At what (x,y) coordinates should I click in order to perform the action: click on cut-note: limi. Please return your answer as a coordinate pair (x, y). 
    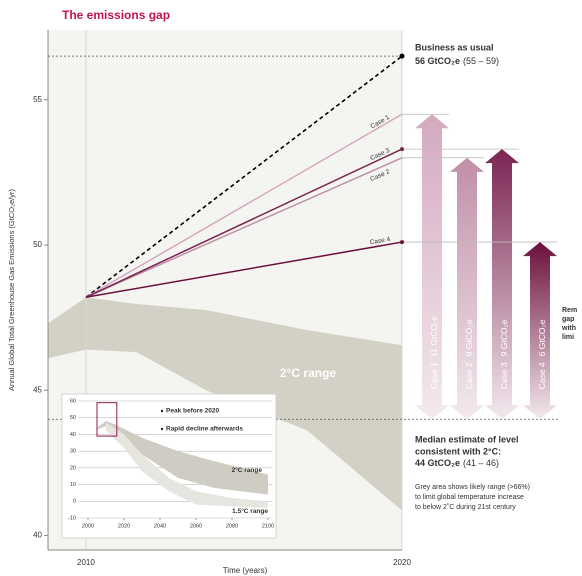
    Looking at the image, I should click on (568, 337).